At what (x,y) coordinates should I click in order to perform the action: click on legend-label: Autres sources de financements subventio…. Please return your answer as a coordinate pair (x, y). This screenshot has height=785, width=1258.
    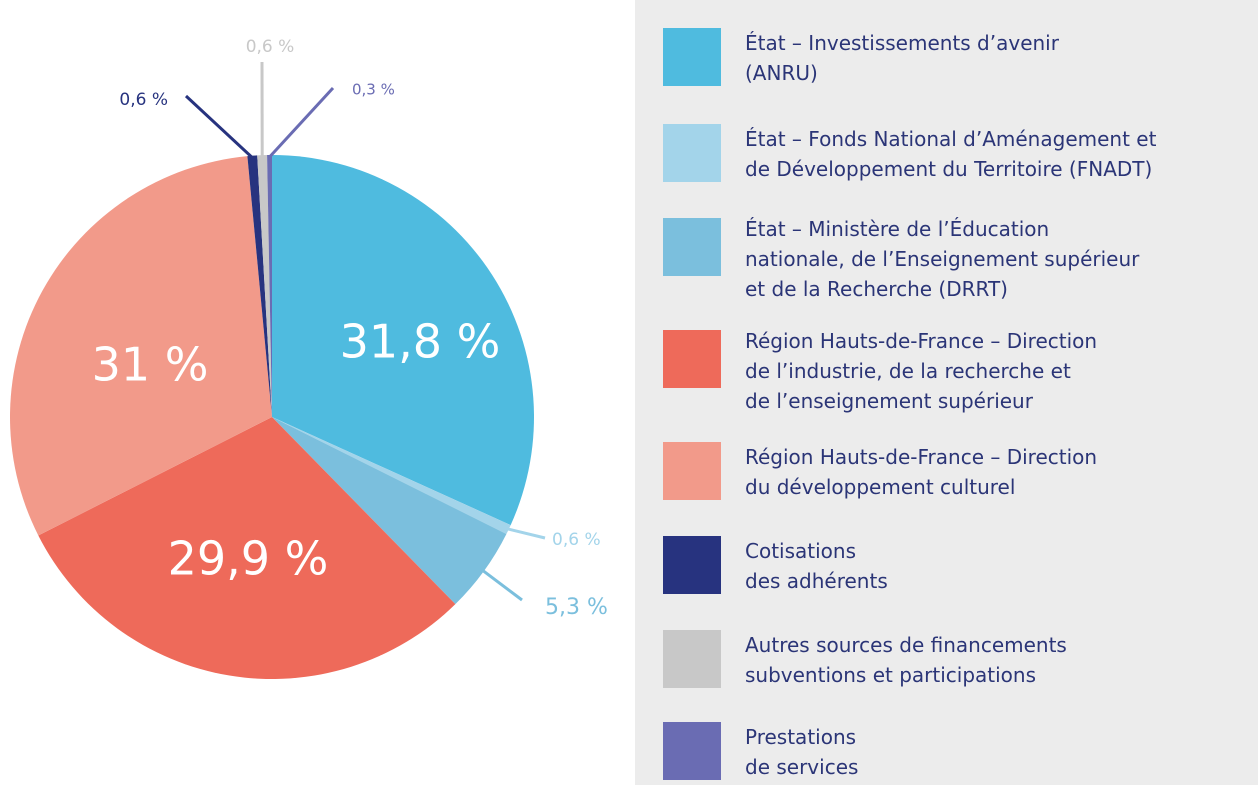
    Looking at the image, I should click on (906, 660).